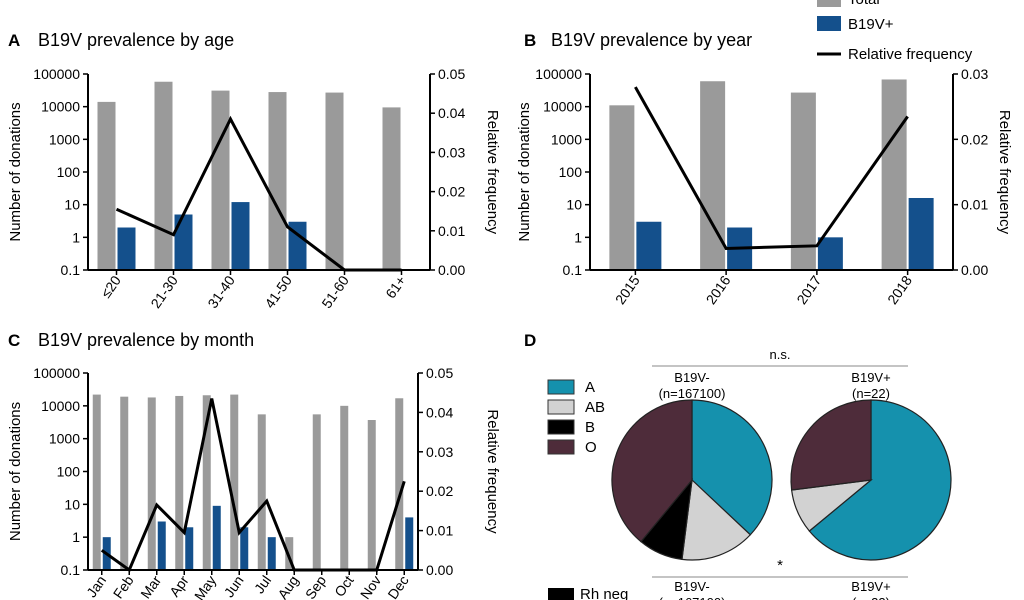 This screenshot has width=1024, height=600. I want to click on x-tick-label: Sep, so click(316, 586).